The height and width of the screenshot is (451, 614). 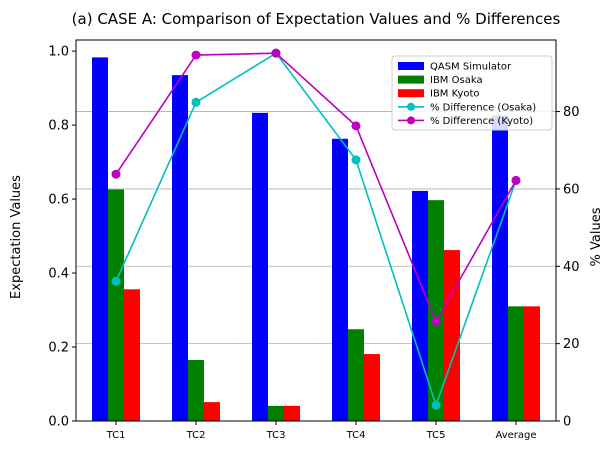 I want to click on y-tick-label: 0.4, so click(x=58, y=274).